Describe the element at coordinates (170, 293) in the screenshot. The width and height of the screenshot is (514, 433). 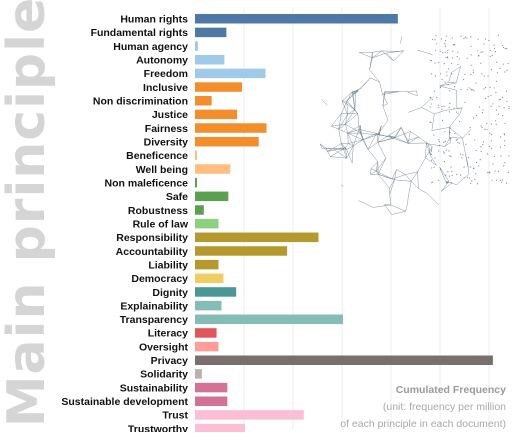
I see `category-label: Dignity` at that location.